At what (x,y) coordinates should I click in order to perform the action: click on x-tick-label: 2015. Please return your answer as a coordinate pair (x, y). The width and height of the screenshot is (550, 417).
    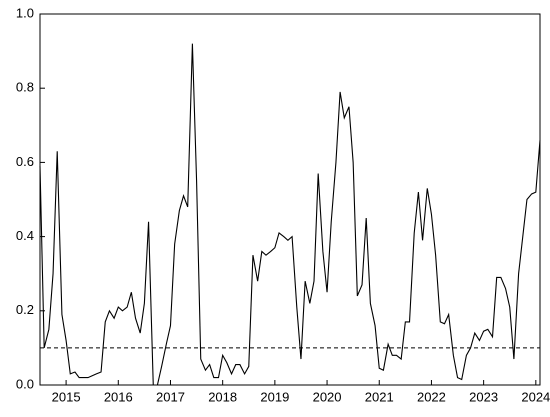
    Looking at the image, I should click on (66, 396).